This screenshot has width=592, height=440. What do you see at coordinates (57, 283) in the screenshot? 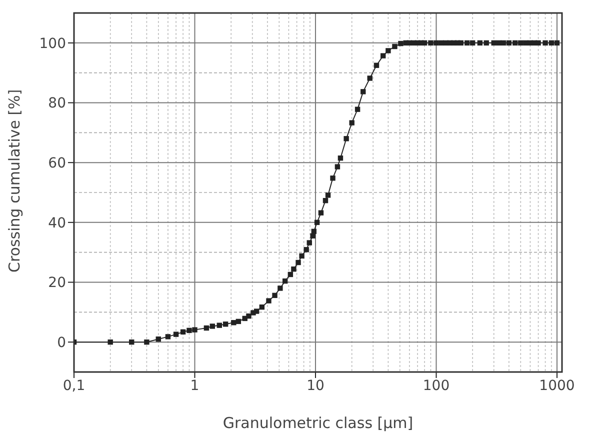
I see `y-tick-label: 20` at bounding box center [57, 283].